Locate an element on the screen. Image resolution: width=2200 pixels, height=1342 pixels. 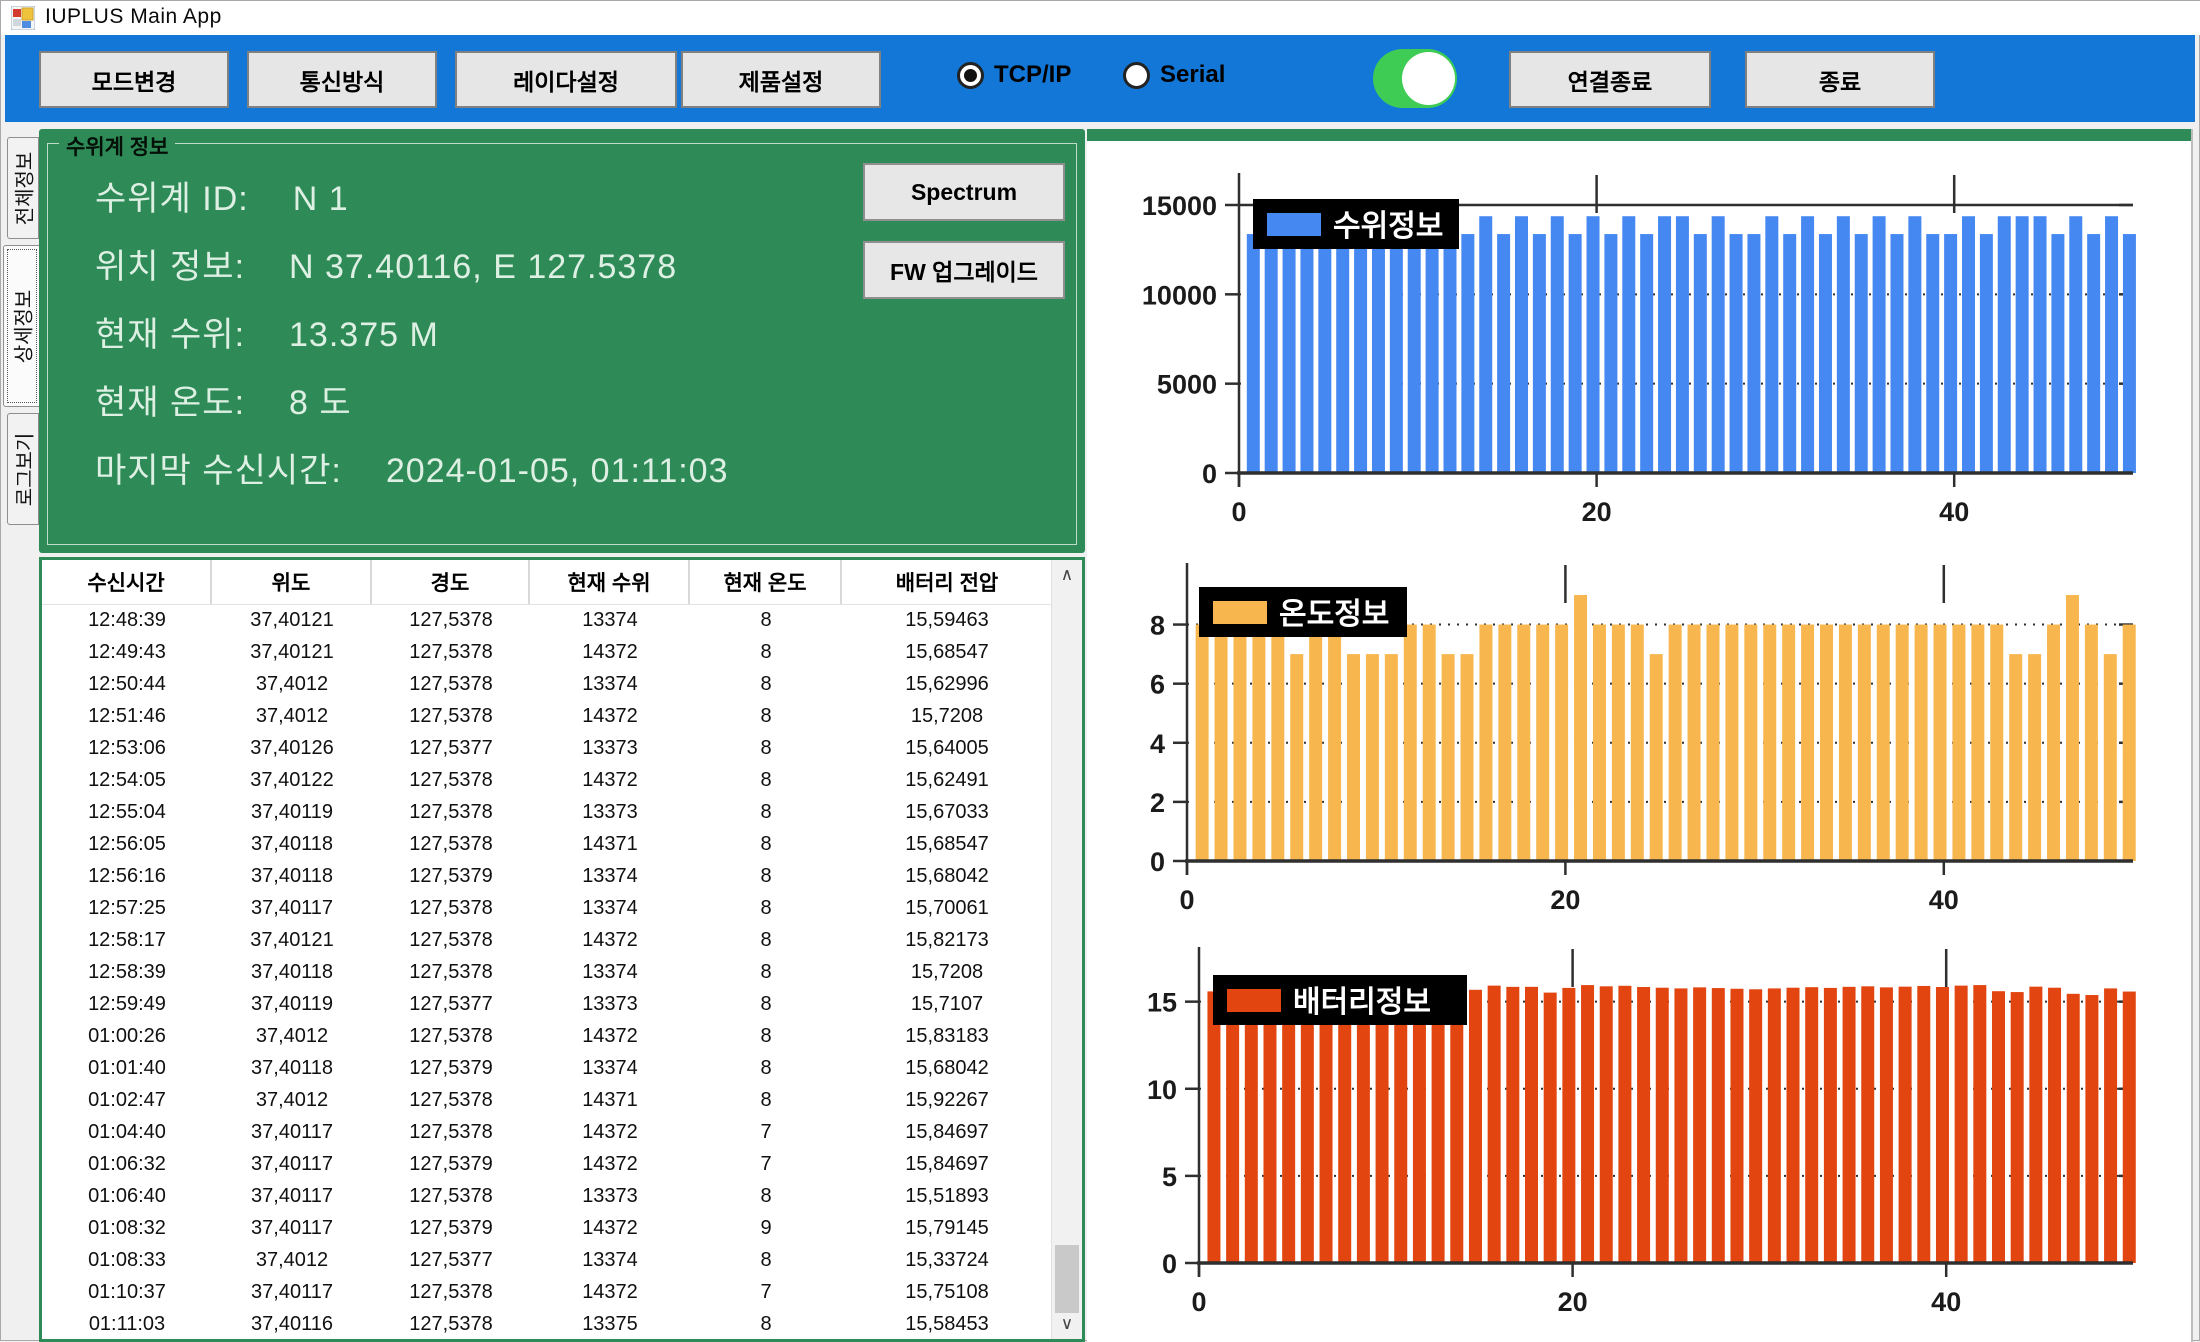
table-cell: 37,40118 is located at coordinates (292, 1067).